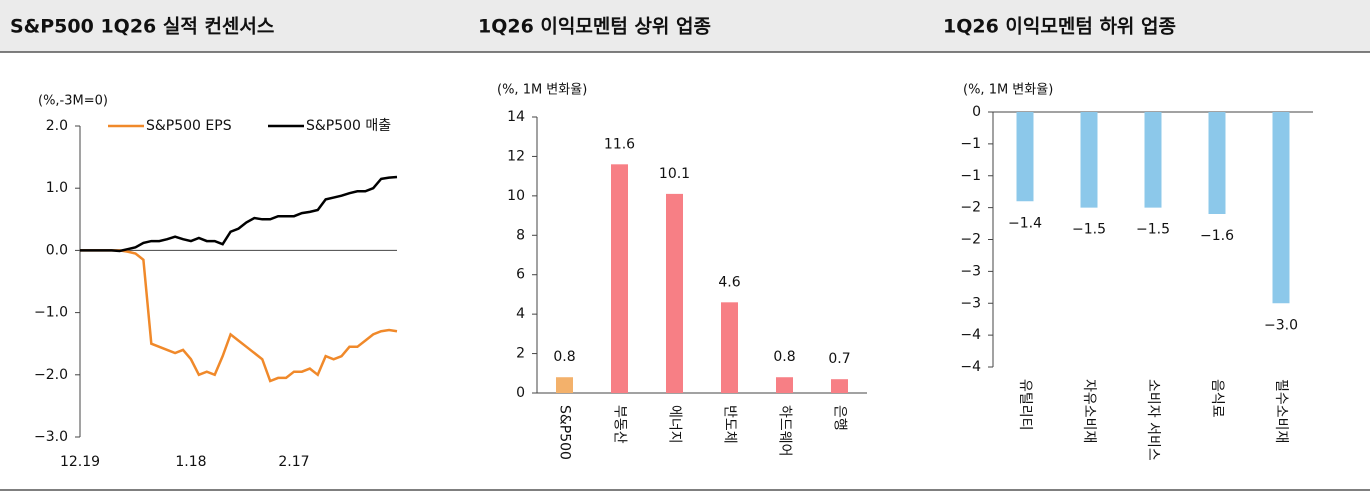 The width and height of the screenshot is (1370, 496). What do you see at coordinates (1025, 405) in the screenshot?
I see `x-tick-label: 유틸리티` at bounding box center [1025, 405].